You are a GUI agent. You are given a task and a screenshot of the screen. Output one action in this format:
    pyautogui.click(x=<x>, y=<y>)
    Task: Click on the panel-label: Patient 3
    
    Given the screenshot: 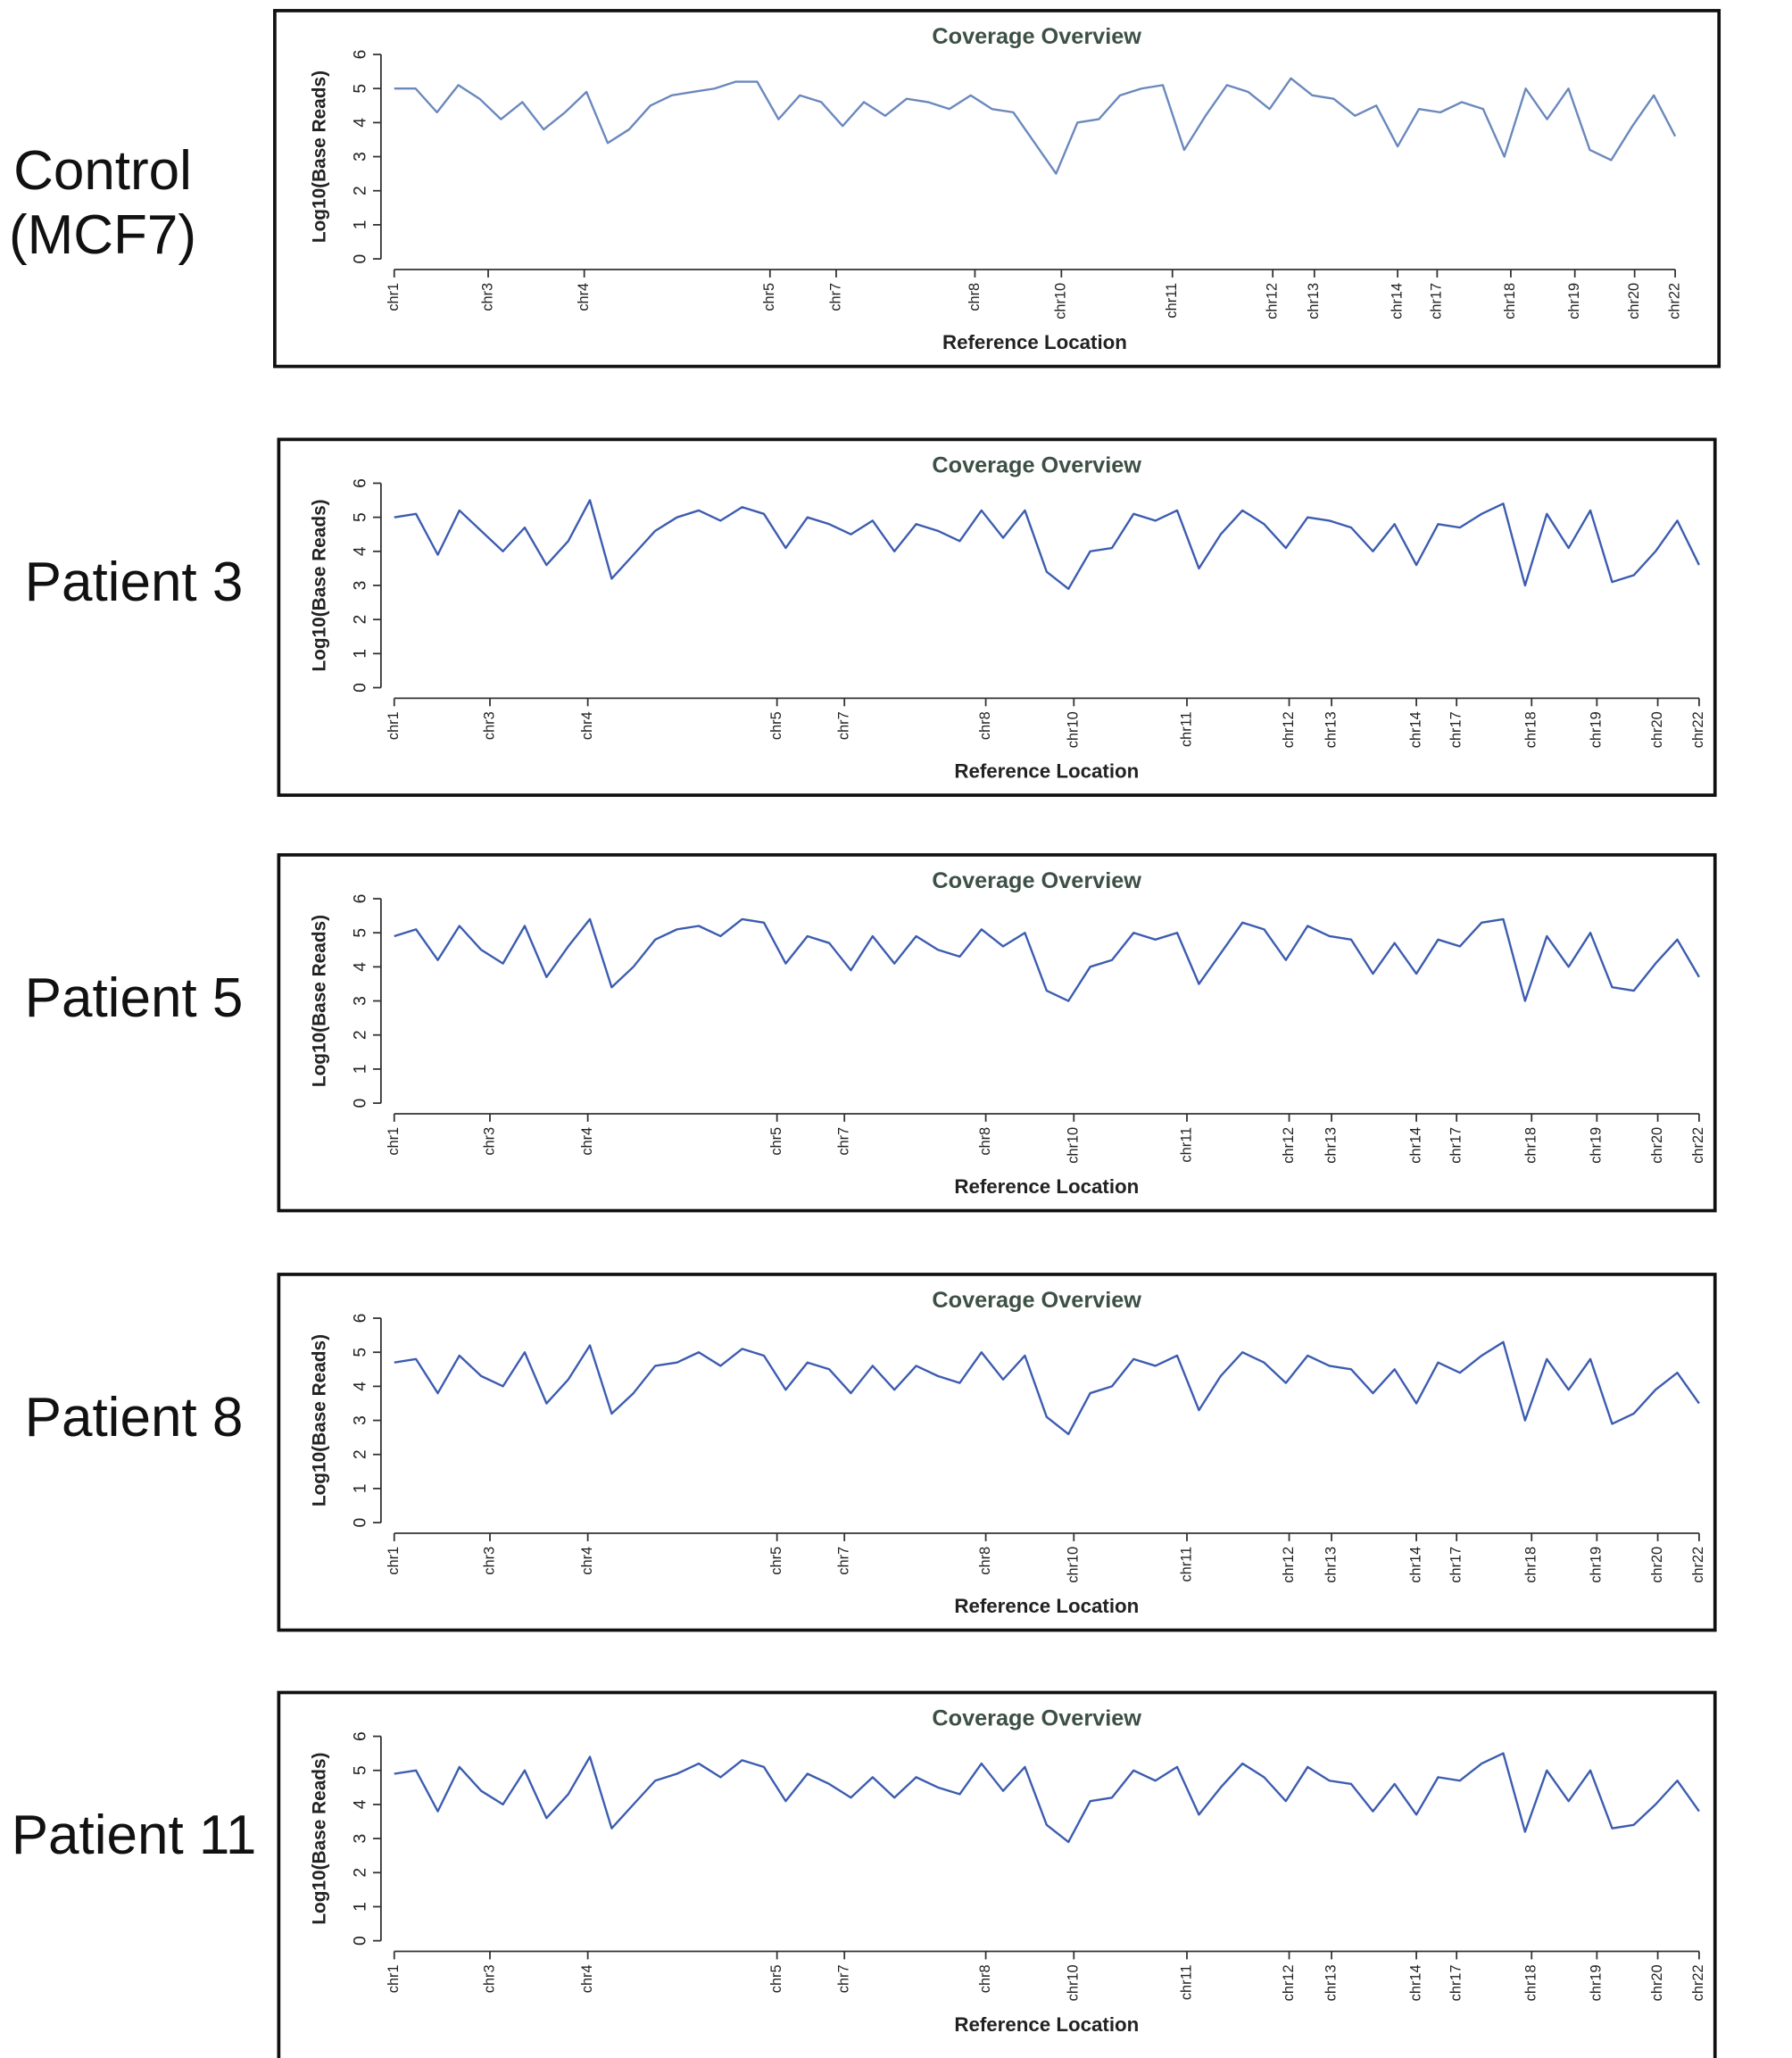 What is the action you would take?
    pyautogui.click(x=134, y=582)
    